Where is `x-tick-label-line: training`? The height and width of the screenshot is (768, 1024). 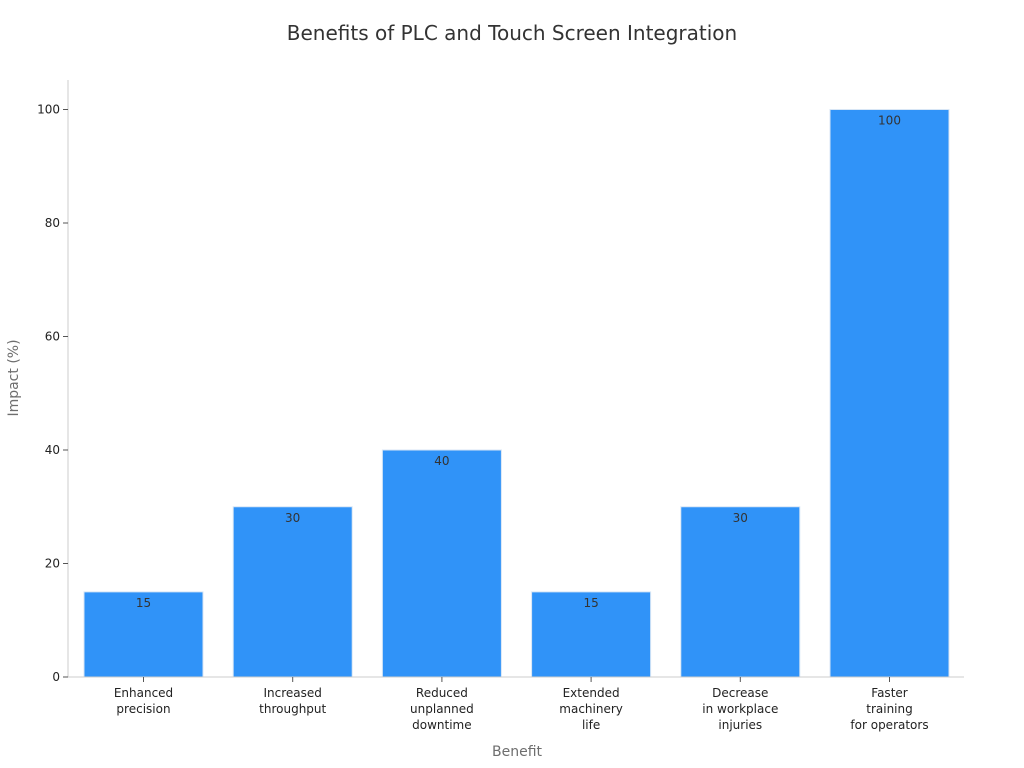 x-tick-label-line: training is located at coordinates (889, 709).